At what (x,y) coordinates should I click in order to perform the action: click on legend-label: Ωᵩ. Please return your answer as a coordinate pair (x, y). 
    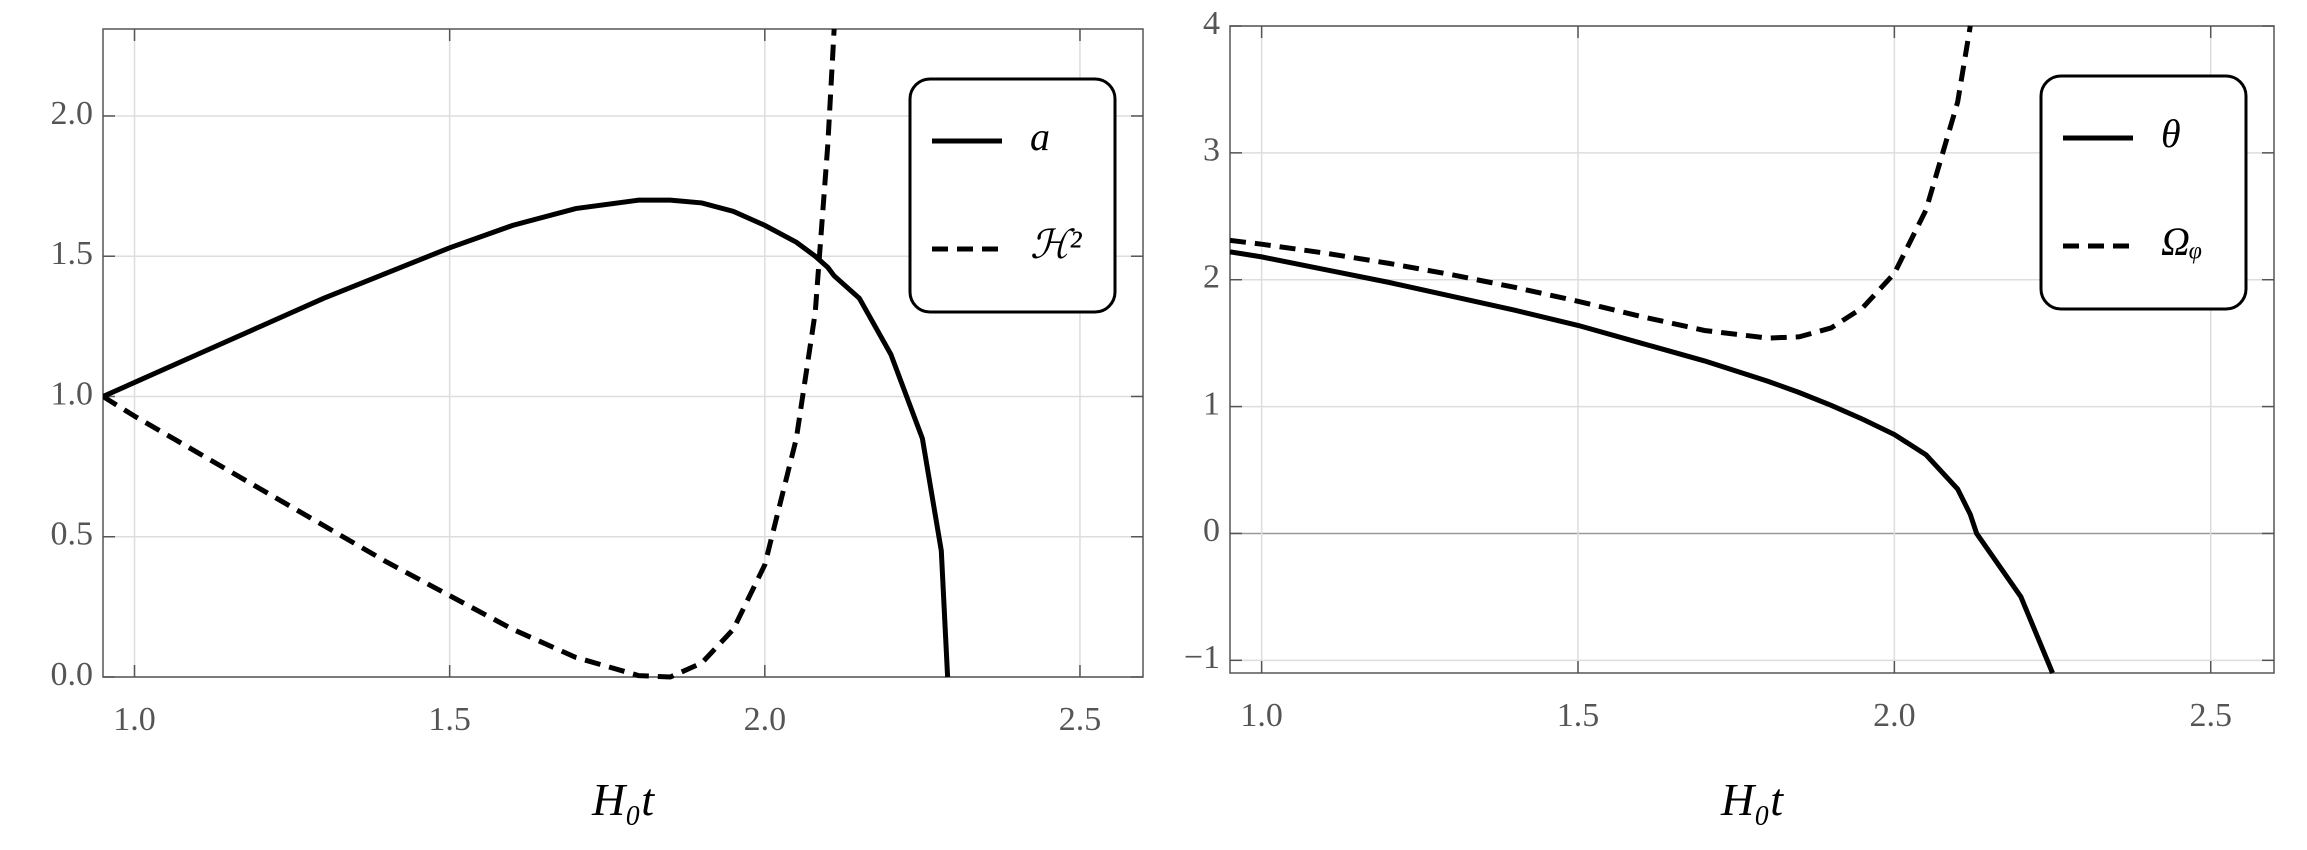
    Looking at the image, I should click on (2181, 241).